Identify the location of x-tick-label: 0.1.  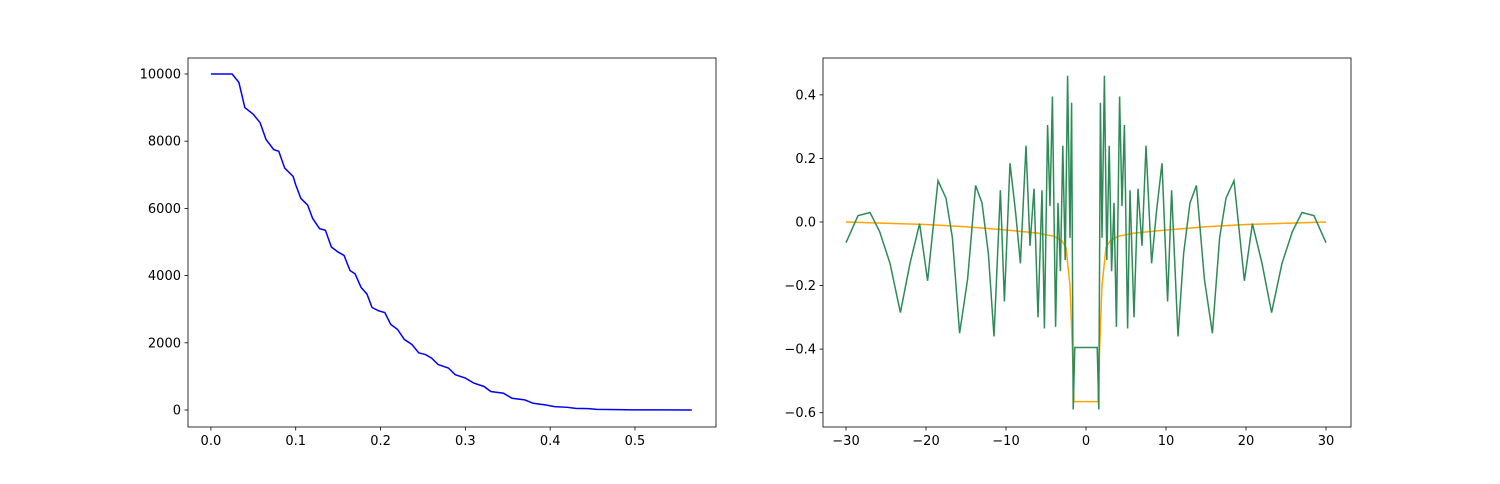
(295, 441).